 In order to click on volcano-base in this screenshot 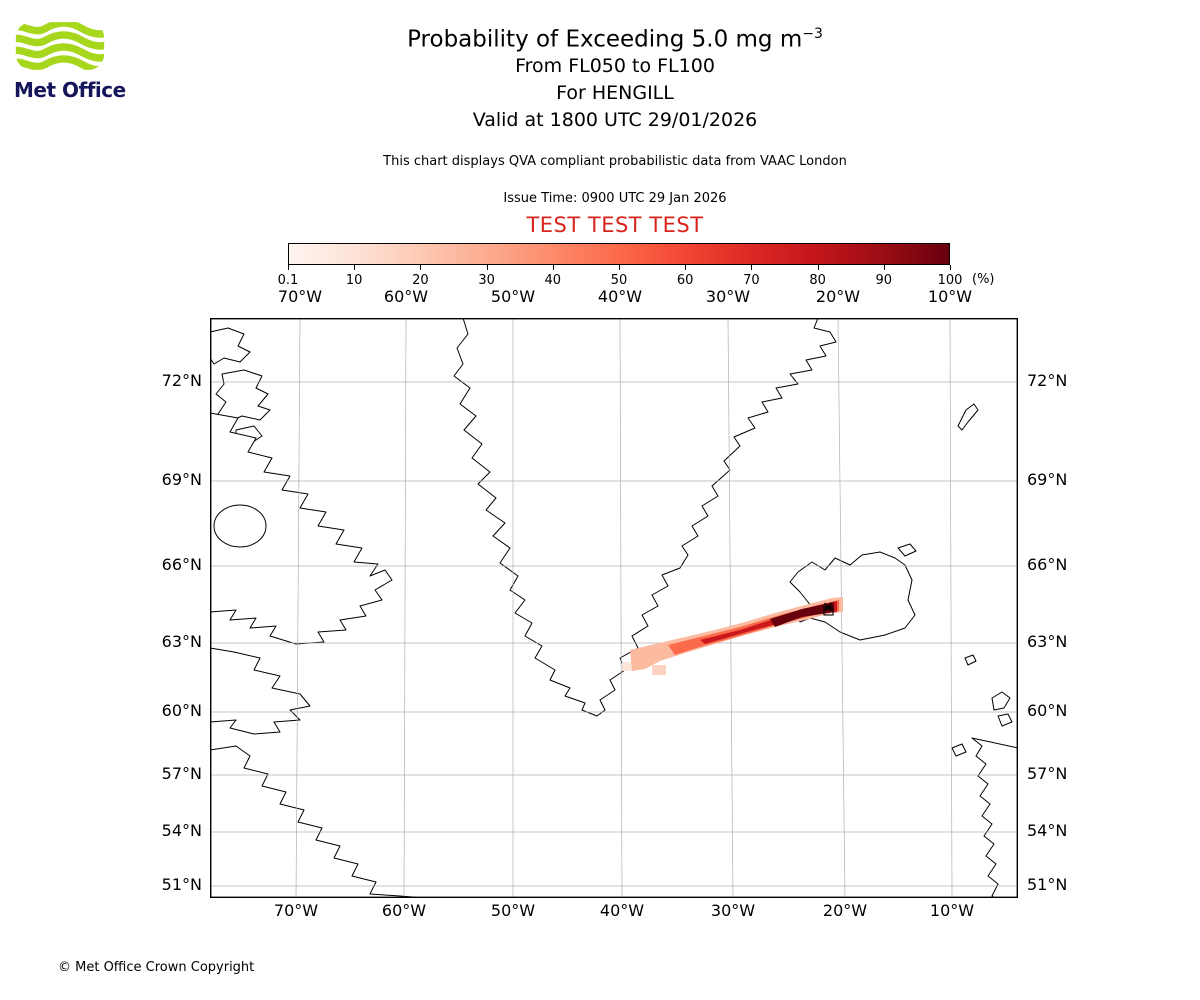, I will do `click(828, 612)`.